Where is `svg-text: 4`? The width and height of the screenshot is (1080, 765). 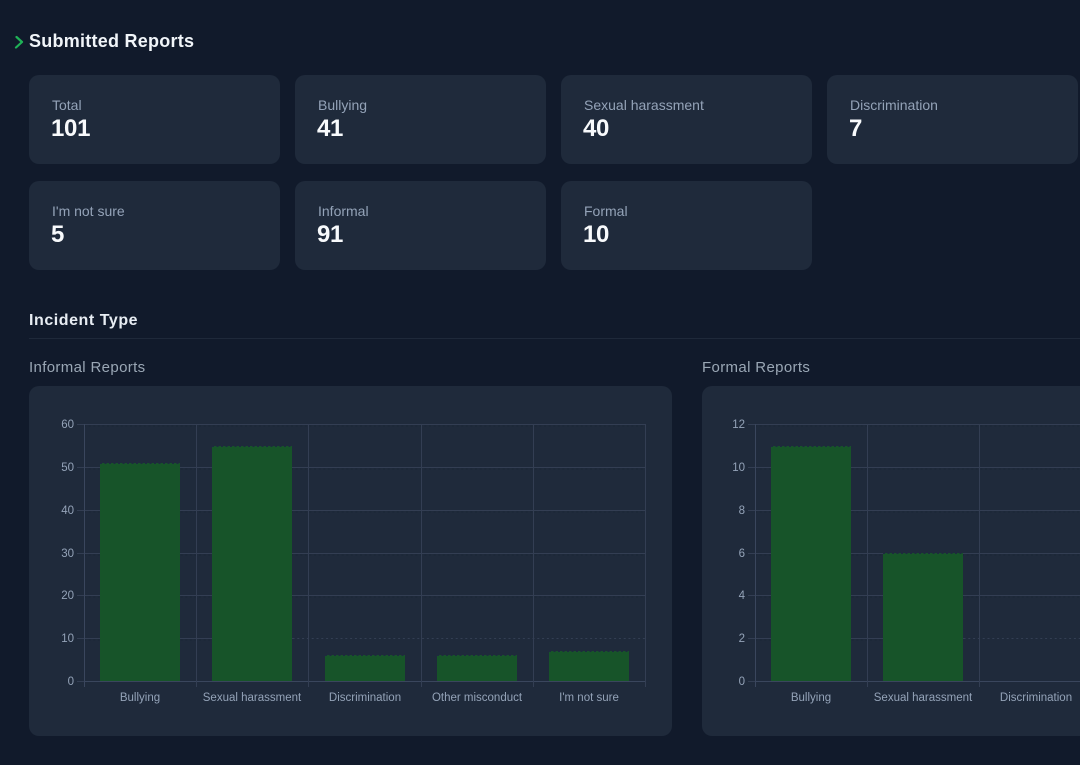
svg-text: 4 is located at coordinates (742, 596).